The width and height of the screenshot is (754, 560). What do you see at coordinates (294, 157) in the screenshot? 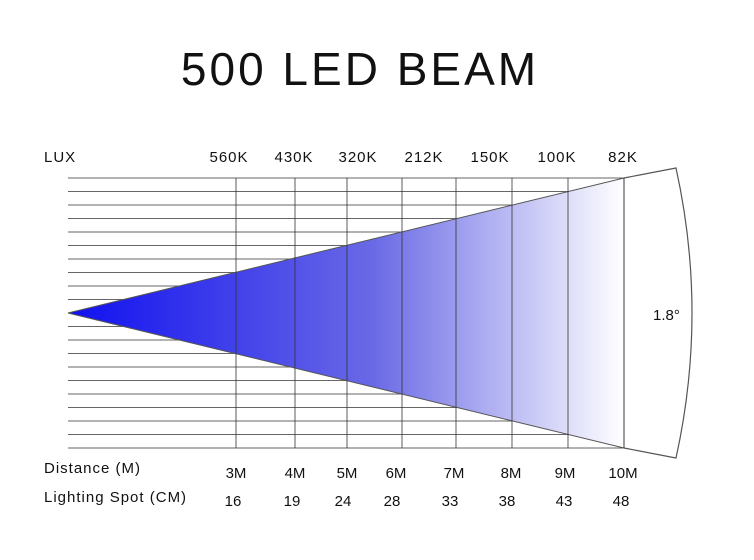
I see `lux-value: 430K` at bounding box center [294, 157].